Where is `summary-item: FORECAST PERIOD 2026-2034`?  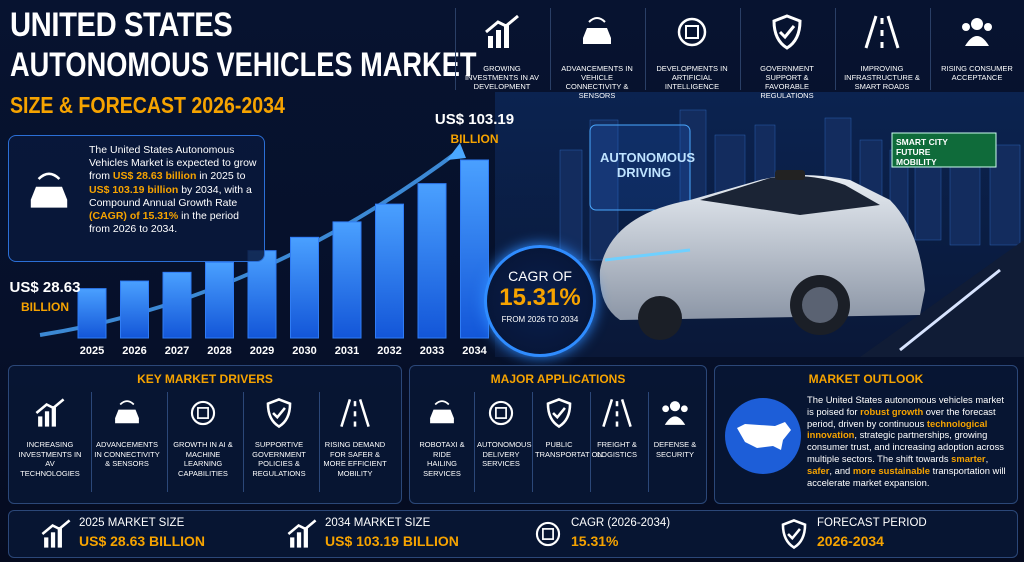 summary-item: FORECAST PERIOD 2026-2034 is located at coordinates (887, 534).